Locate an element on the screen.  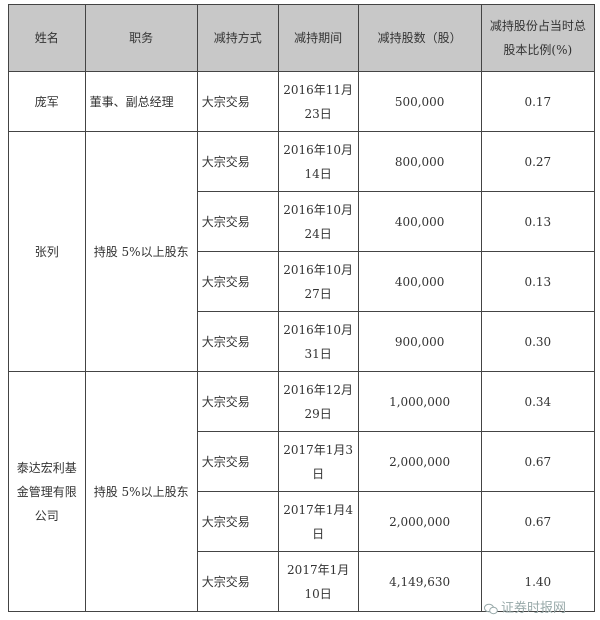
ratio-cell: 1.40 is located at coordinates (538, 581).